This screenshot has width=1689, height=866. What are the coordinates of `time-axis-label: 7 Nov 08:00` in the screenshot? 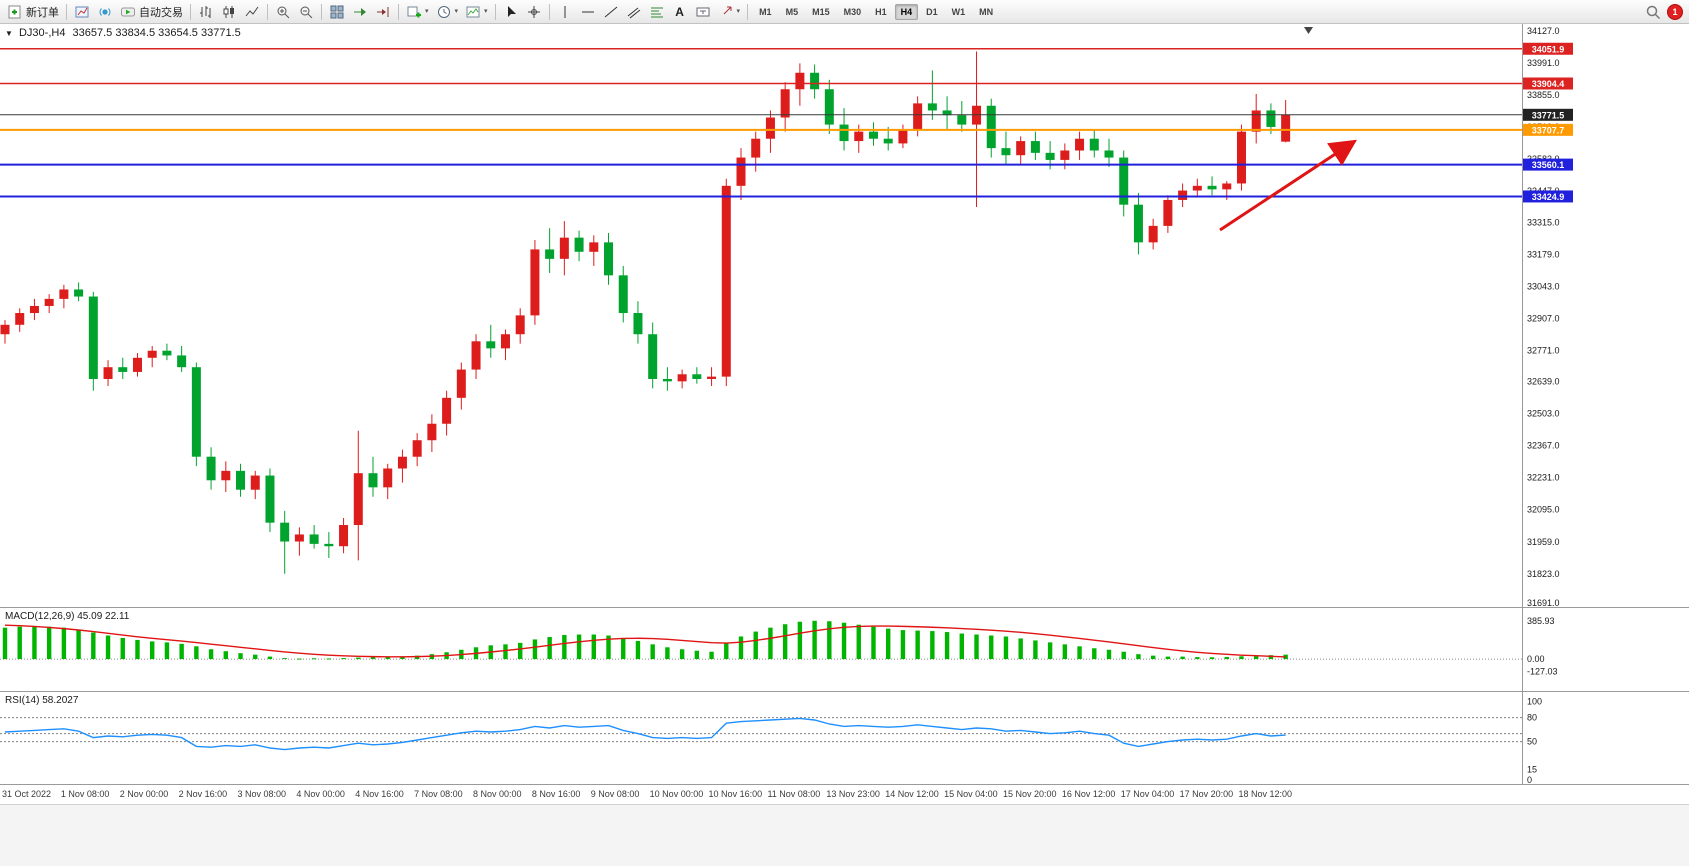 It's located at (438, 794).